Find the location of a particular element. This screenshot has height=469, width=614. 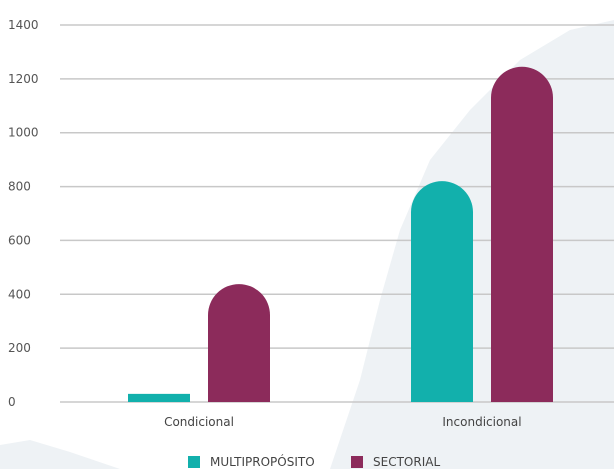

y-tick-label: 400 is located at coordinates (19, 294).